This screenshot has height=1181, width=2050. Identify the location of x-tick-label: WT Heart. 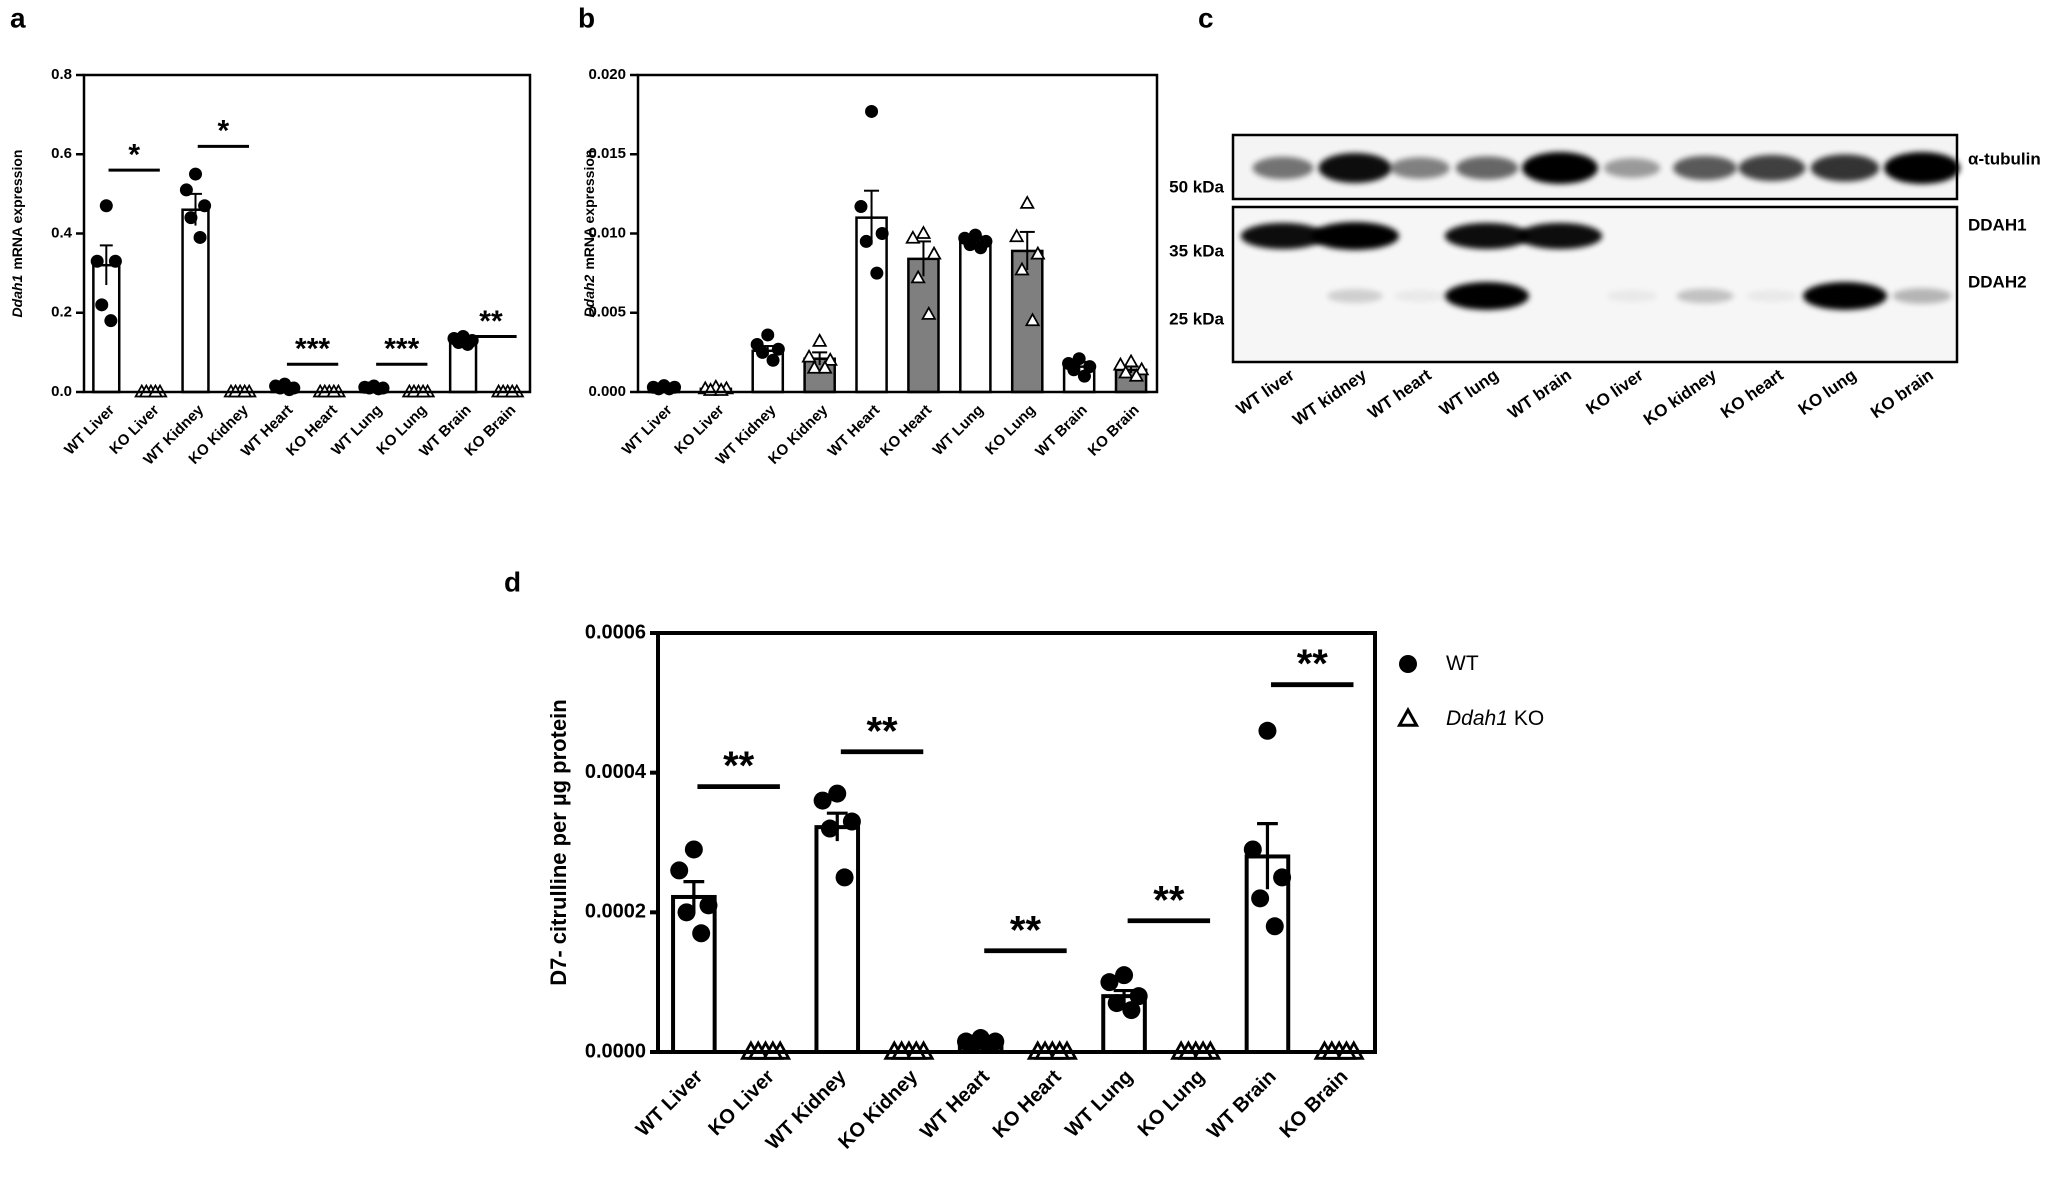
(955, 1104).